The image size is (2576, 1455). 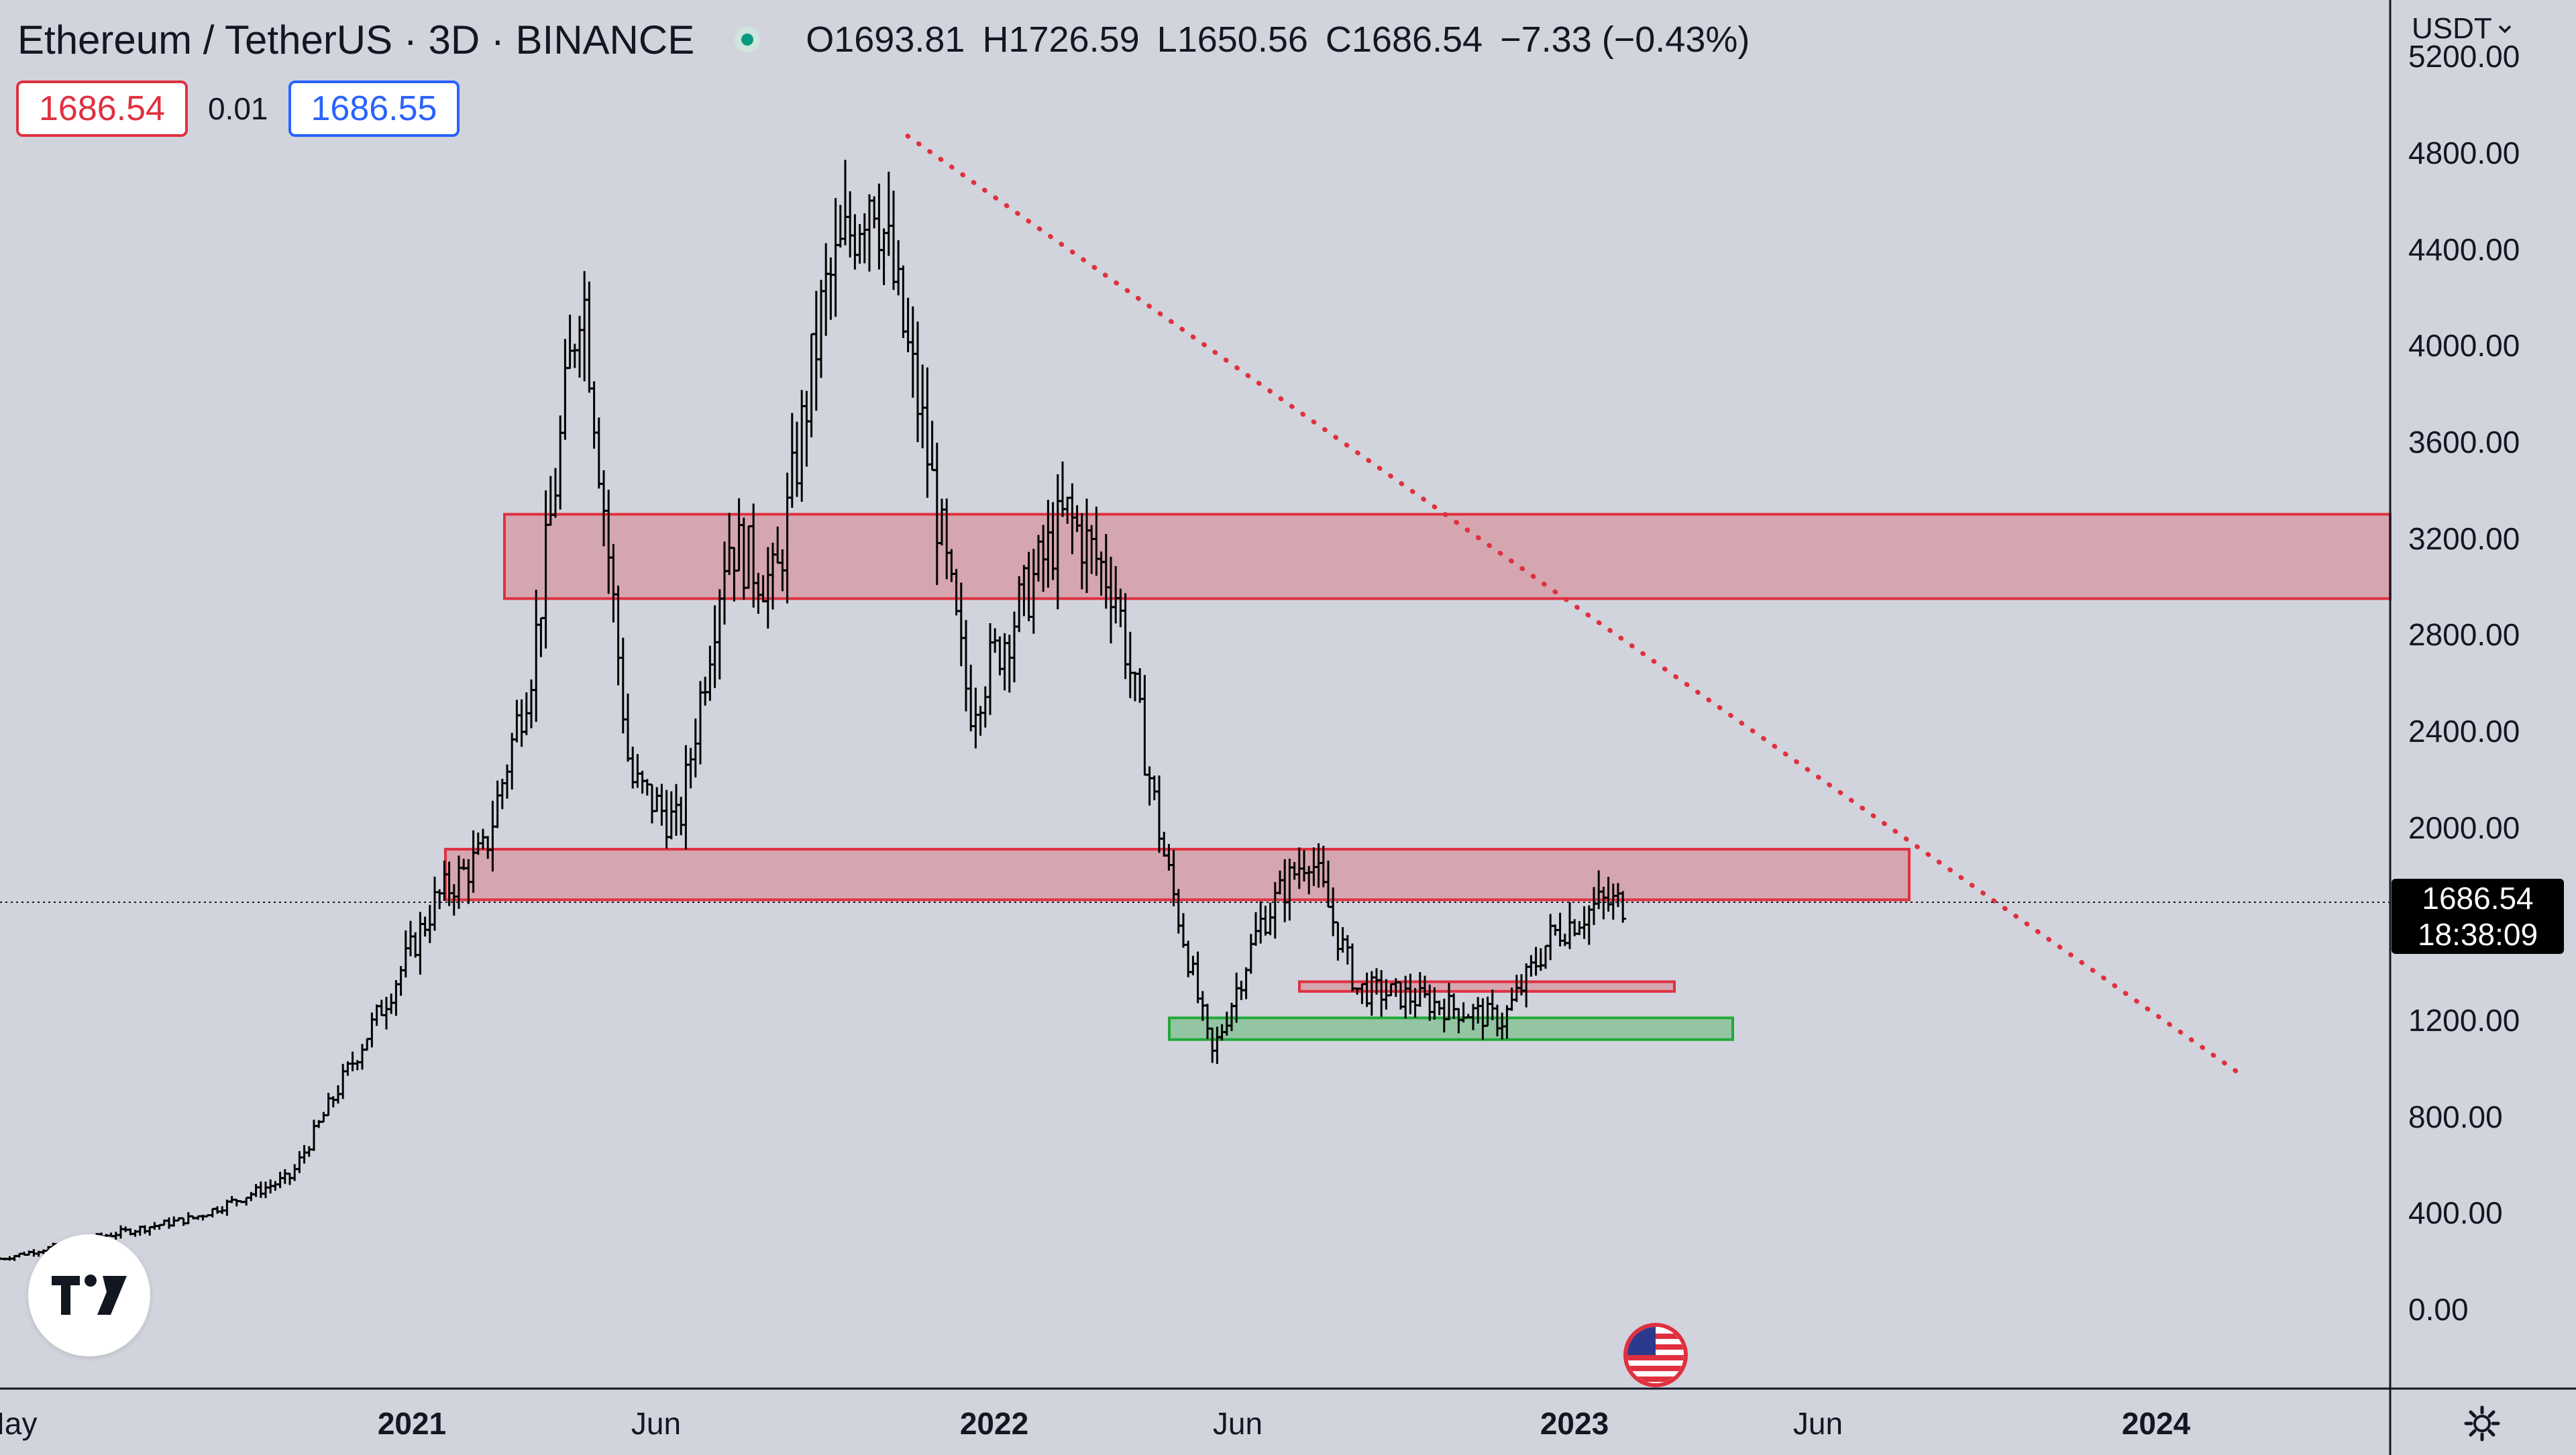 I want to click on currency-label: USDT, so click(x=2452, y=28).